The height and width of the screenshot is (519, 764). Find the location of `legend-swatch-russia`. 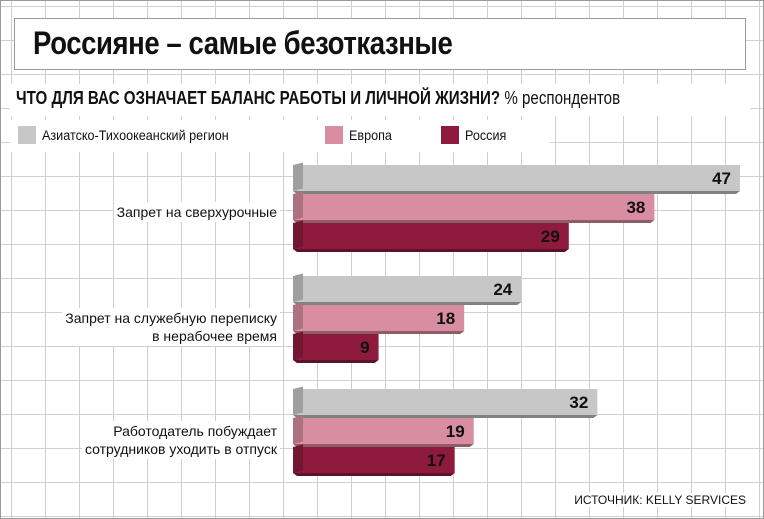

legend-swatch-russia is located at coordinates (450, 135).